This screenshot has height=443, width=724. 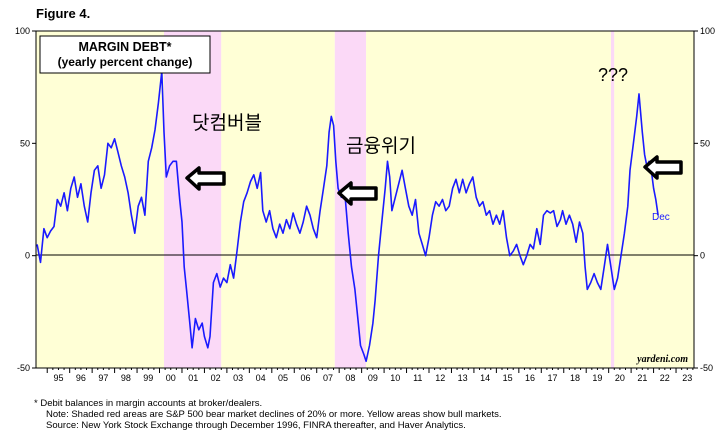 What do you see at coordinates (27, 256) in the screenshot?
I see `y-tick-label-left: 0` at bounding box center [27, 256].